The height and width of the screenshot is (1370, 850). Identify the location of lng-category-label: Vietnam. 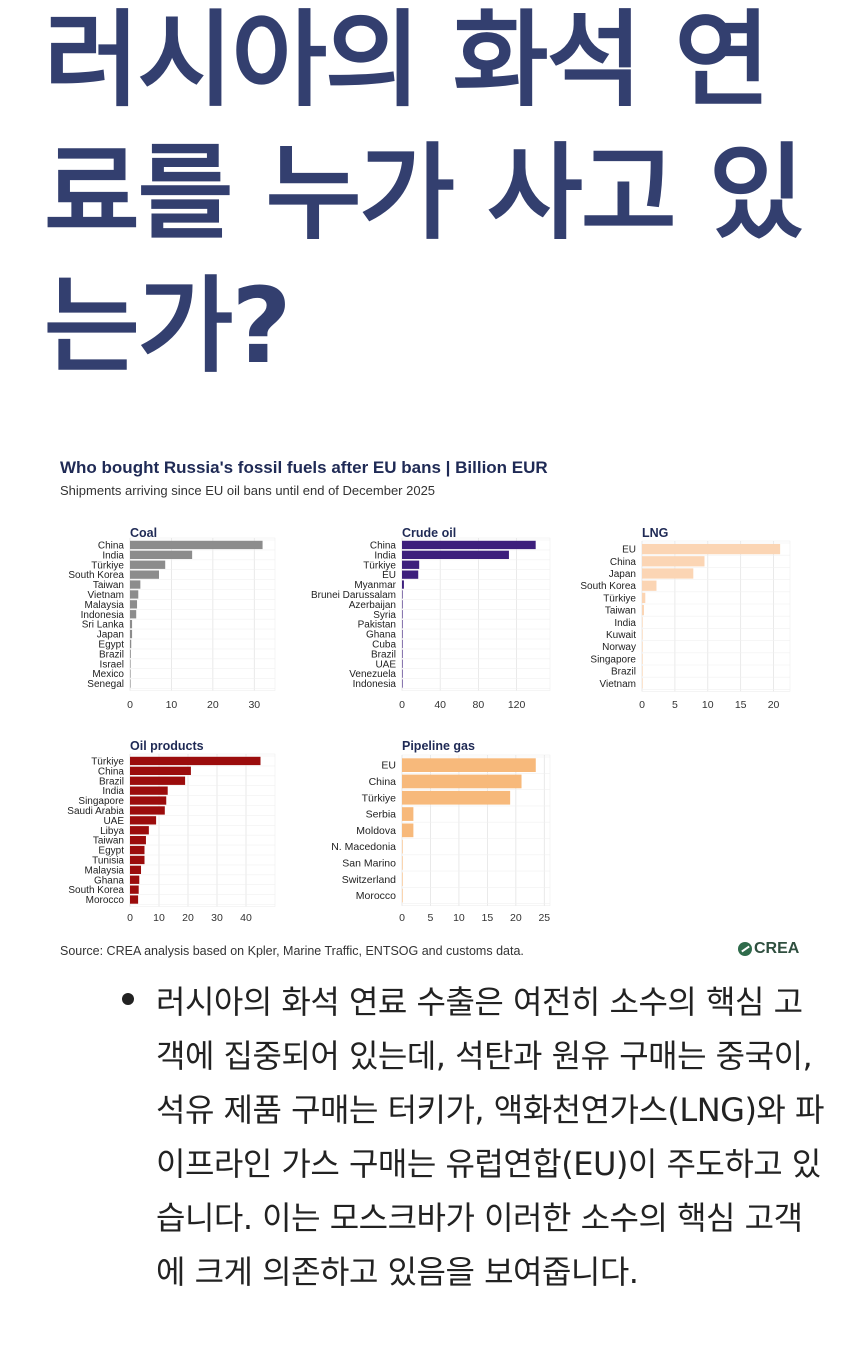
(617, 684).